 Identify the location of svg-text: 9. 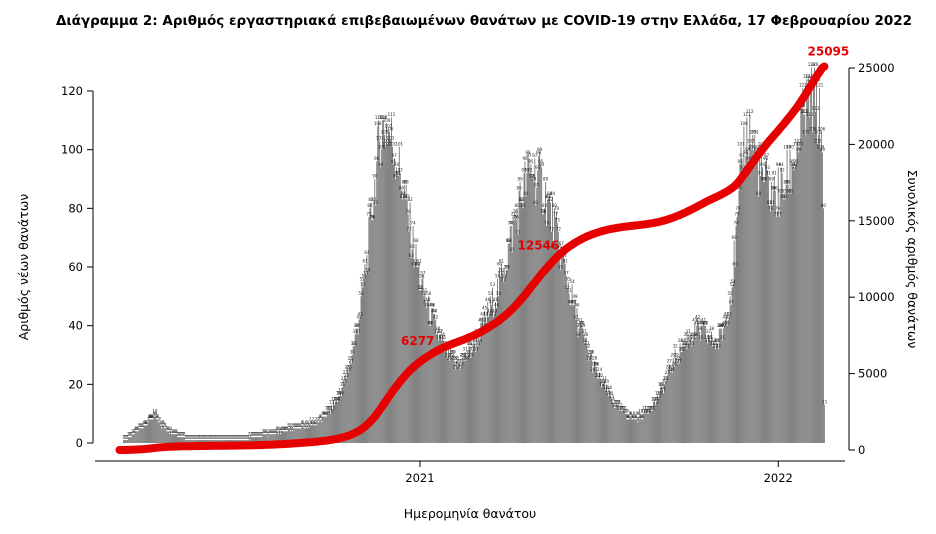
(639, 413).